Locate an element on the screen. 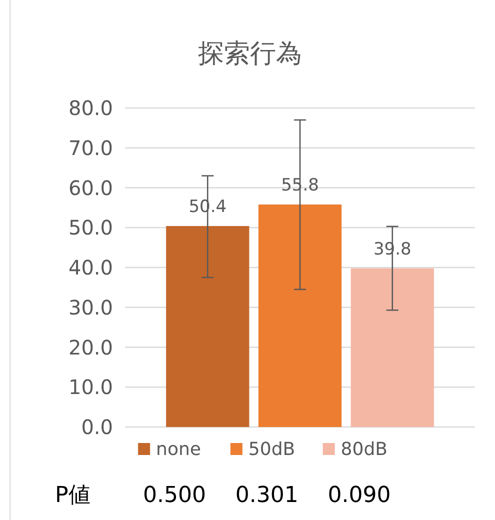 This screenshot has width=495, height=520. text: P値 is located at coordinates (72, 495).